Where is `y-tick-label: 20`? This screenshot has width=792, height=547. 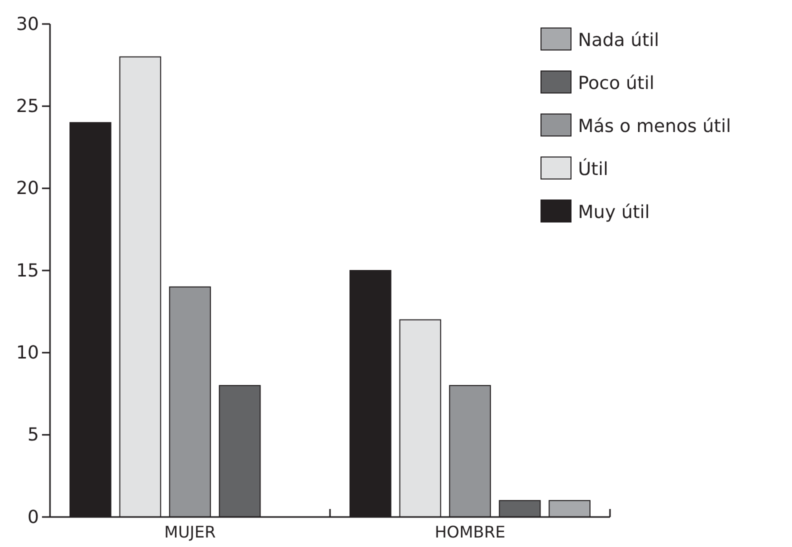 y-tick-label: 20 is located at coordinates (27, 189).